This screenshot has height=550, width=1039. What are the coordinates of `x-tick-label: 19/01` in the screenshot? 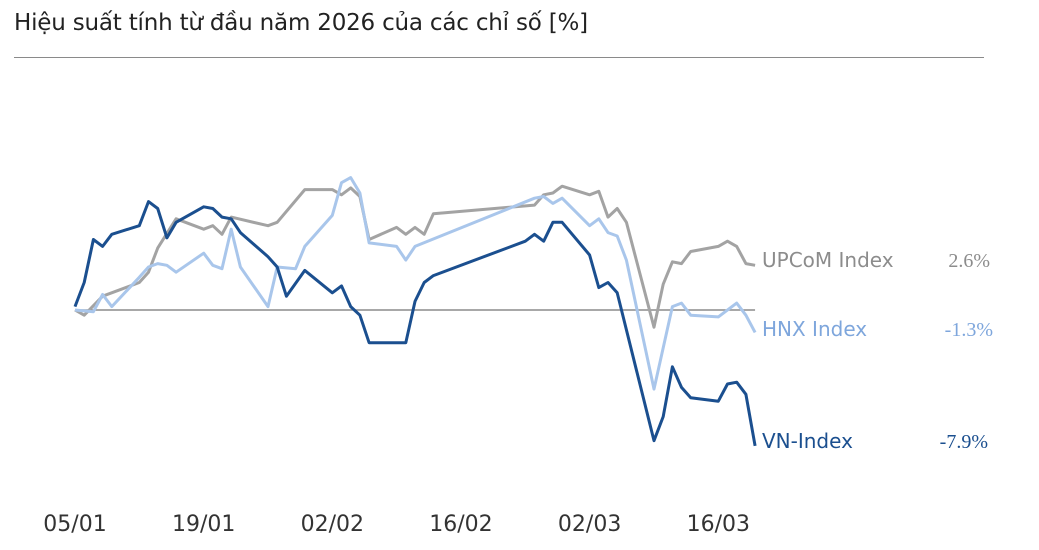 It's located at (203, 524).